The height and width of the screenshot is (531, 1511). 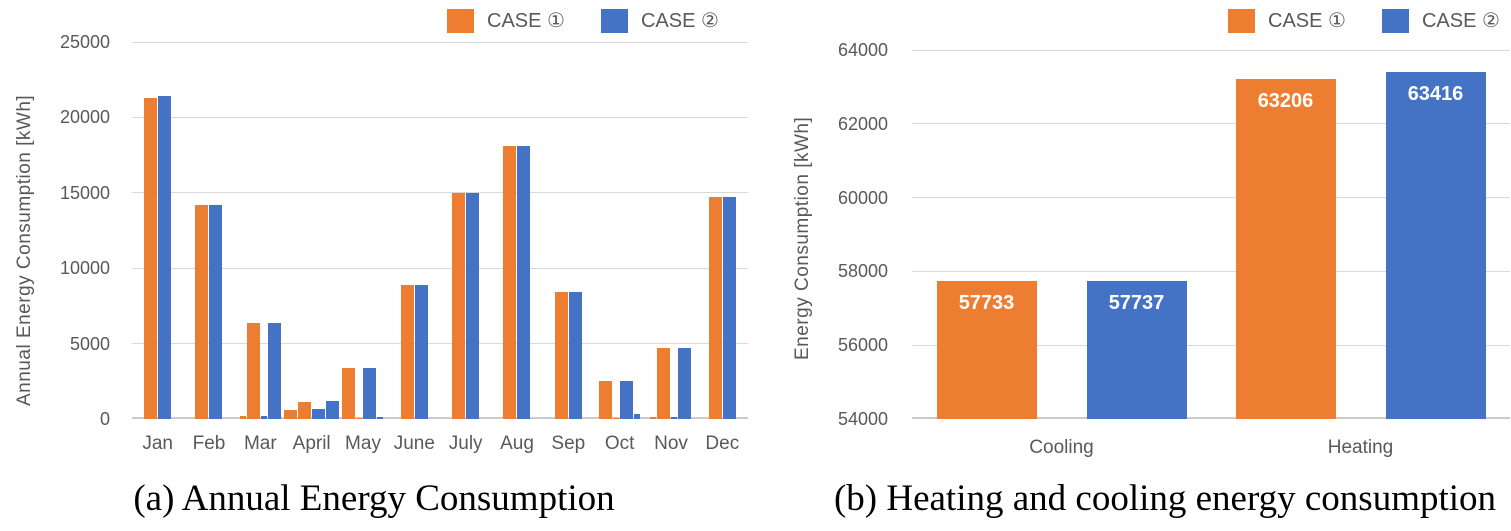 I want to click on month-label-mar: Mar, so click(x=260, y=443).